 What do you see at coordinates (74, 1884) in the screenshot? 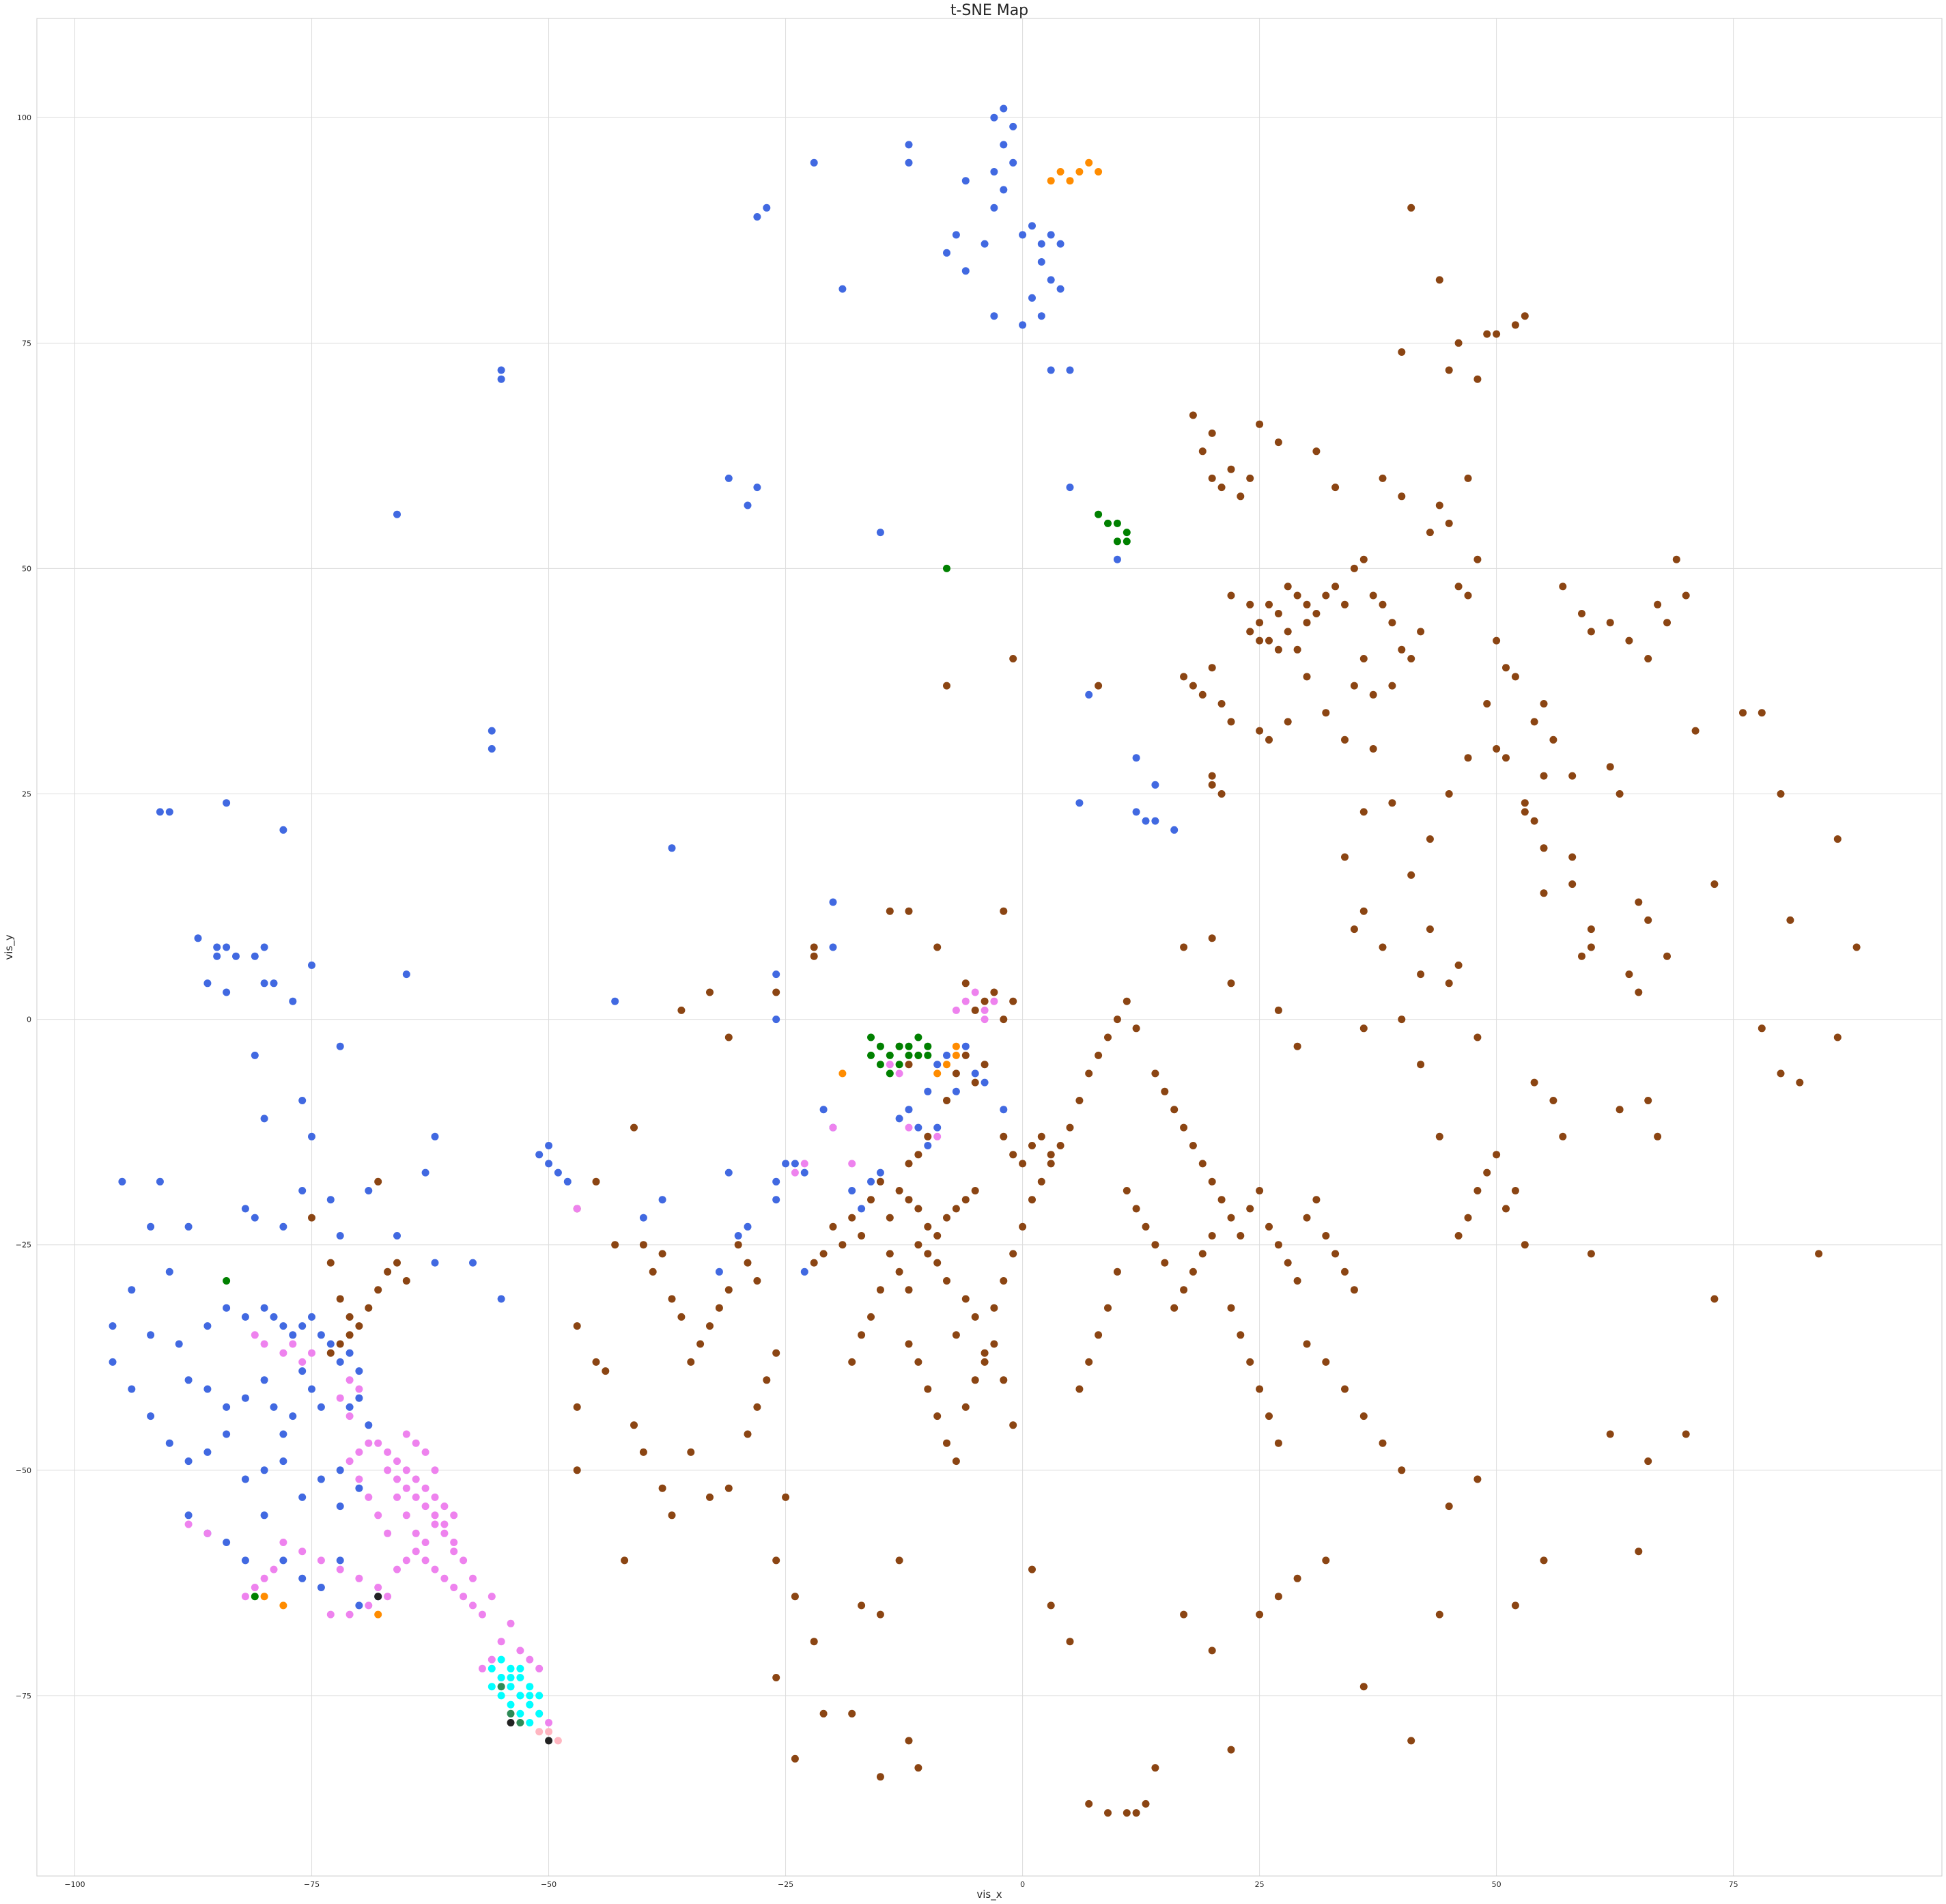
I see `x-tick-label: −100` at bounding box center [74, 1884].